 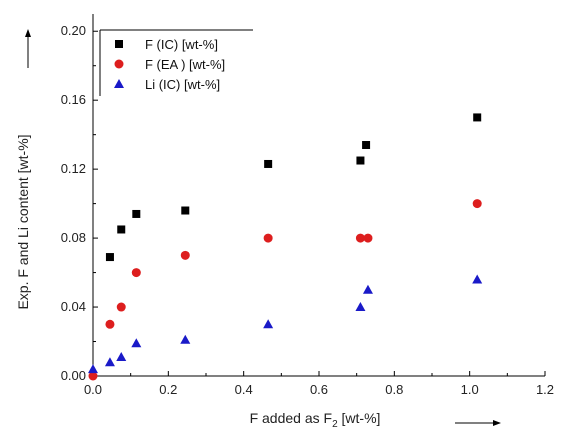 What do you see at coordinates (73, 168) in the screenshot?
I see `y-tick-label: 0.12` at bounding box center [73, 168].